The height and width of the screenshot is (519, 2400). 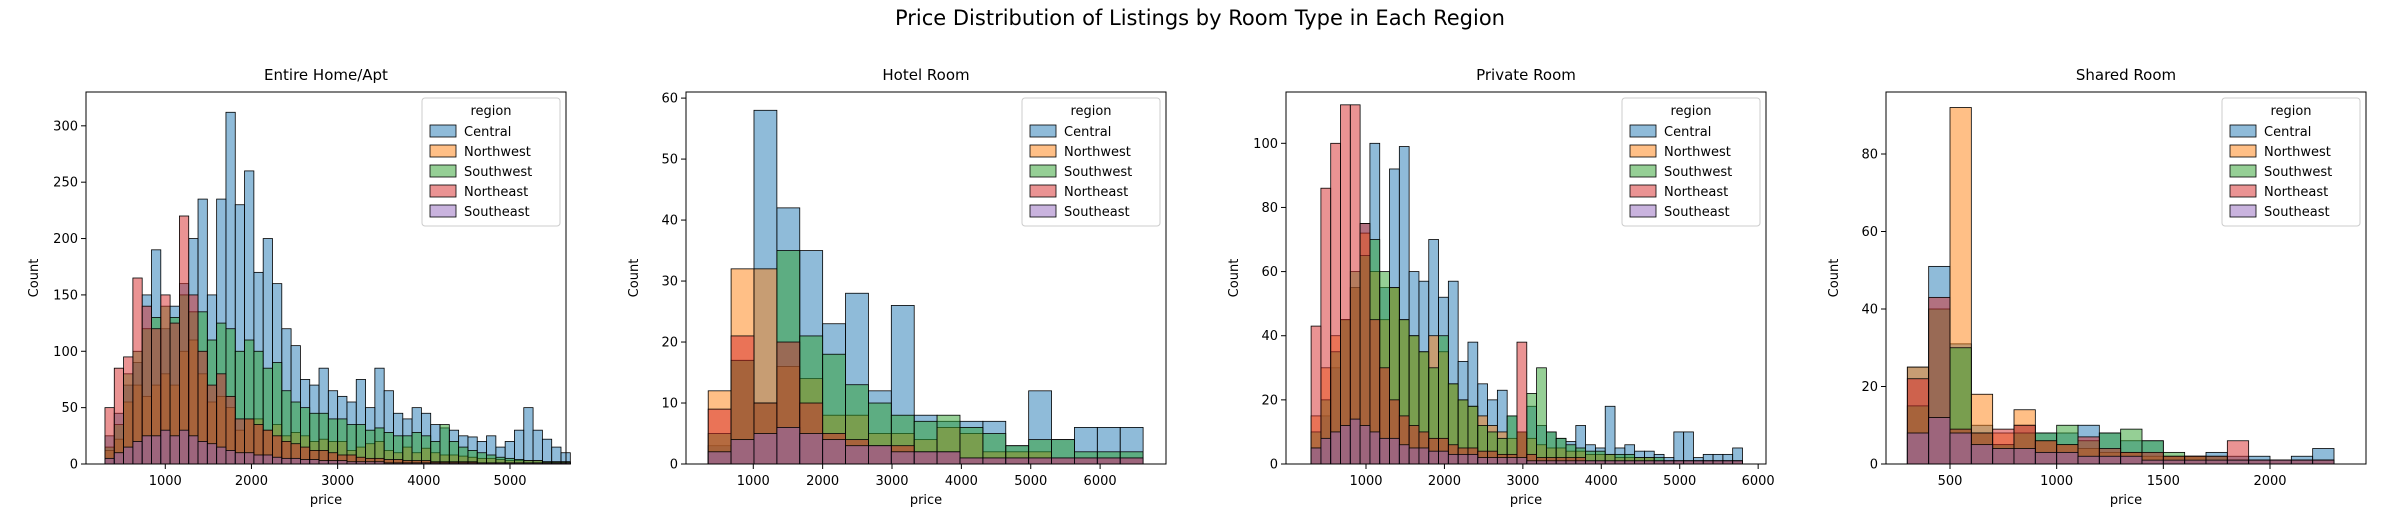 What do you see at coordinates (65, 239) in the screenshot?
I see `y-tick-label: 200` at bounding box center [65, 239].